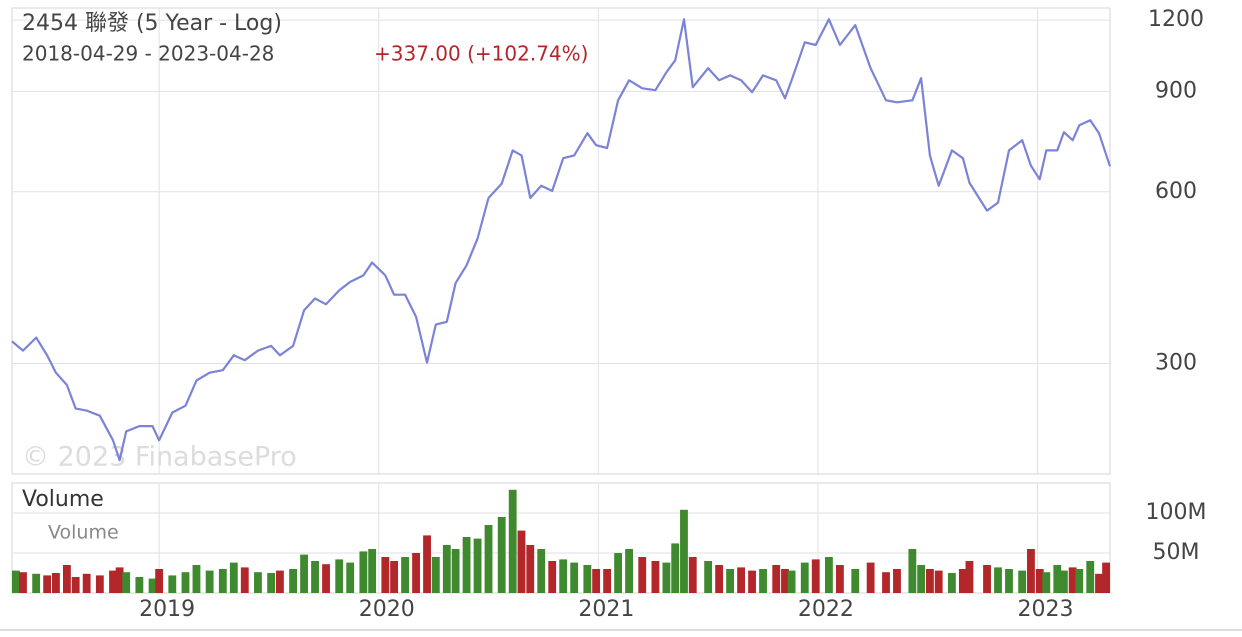 The image size is (1242, 637). I want to click on chart-subtitle: 2018-04-29 - 2023-04-28, so click(148, 54).